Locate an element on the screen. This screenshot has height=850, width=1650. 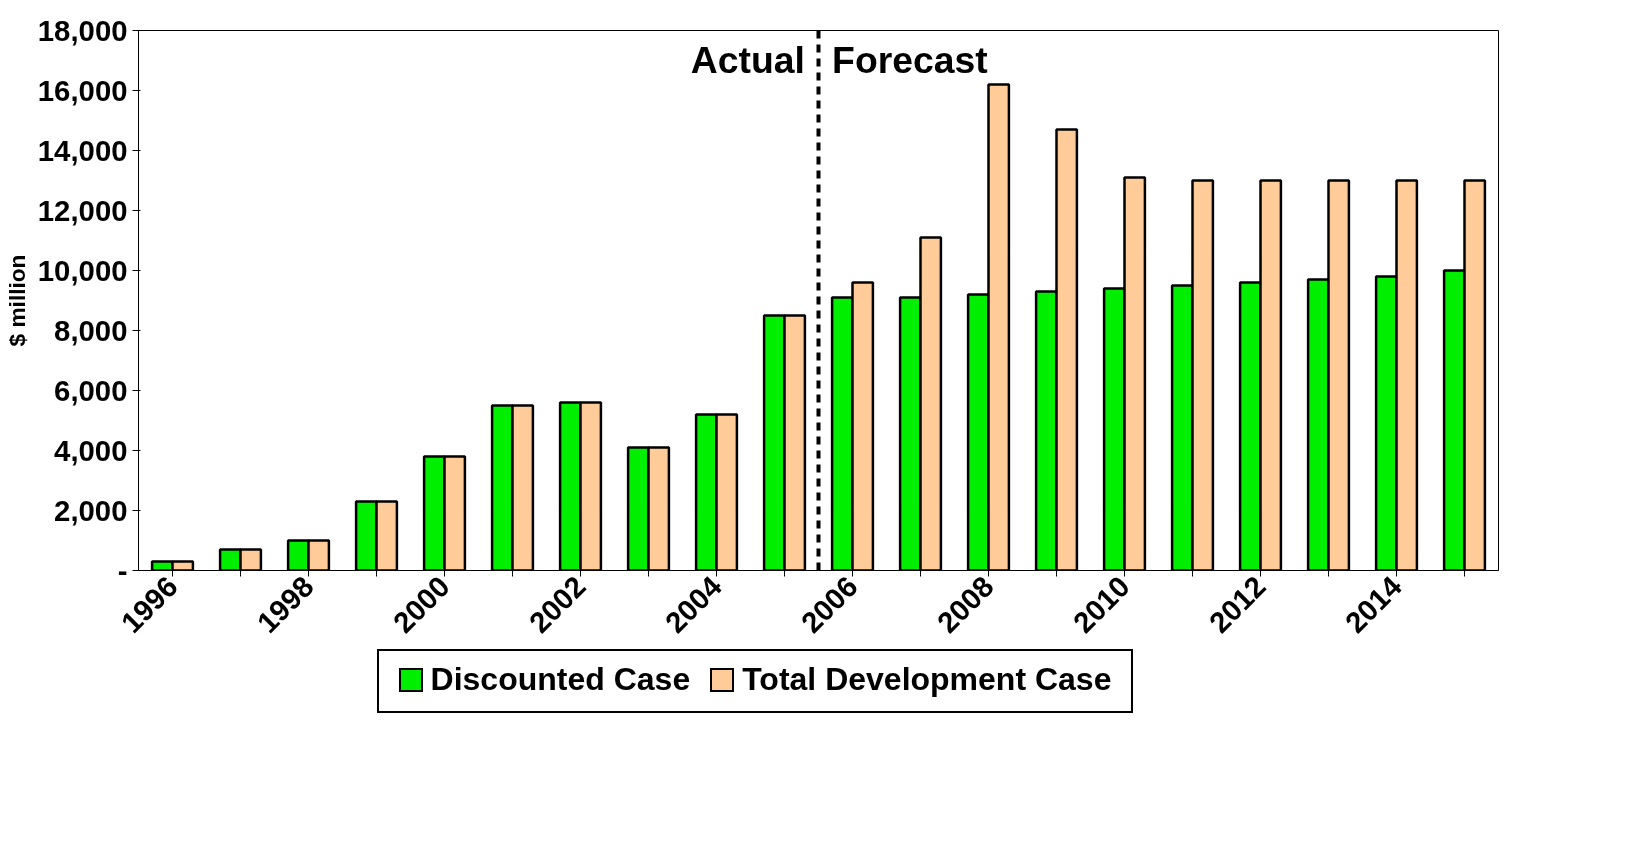
y-tick-label: 10,000 is located at coordinates (82, 270).